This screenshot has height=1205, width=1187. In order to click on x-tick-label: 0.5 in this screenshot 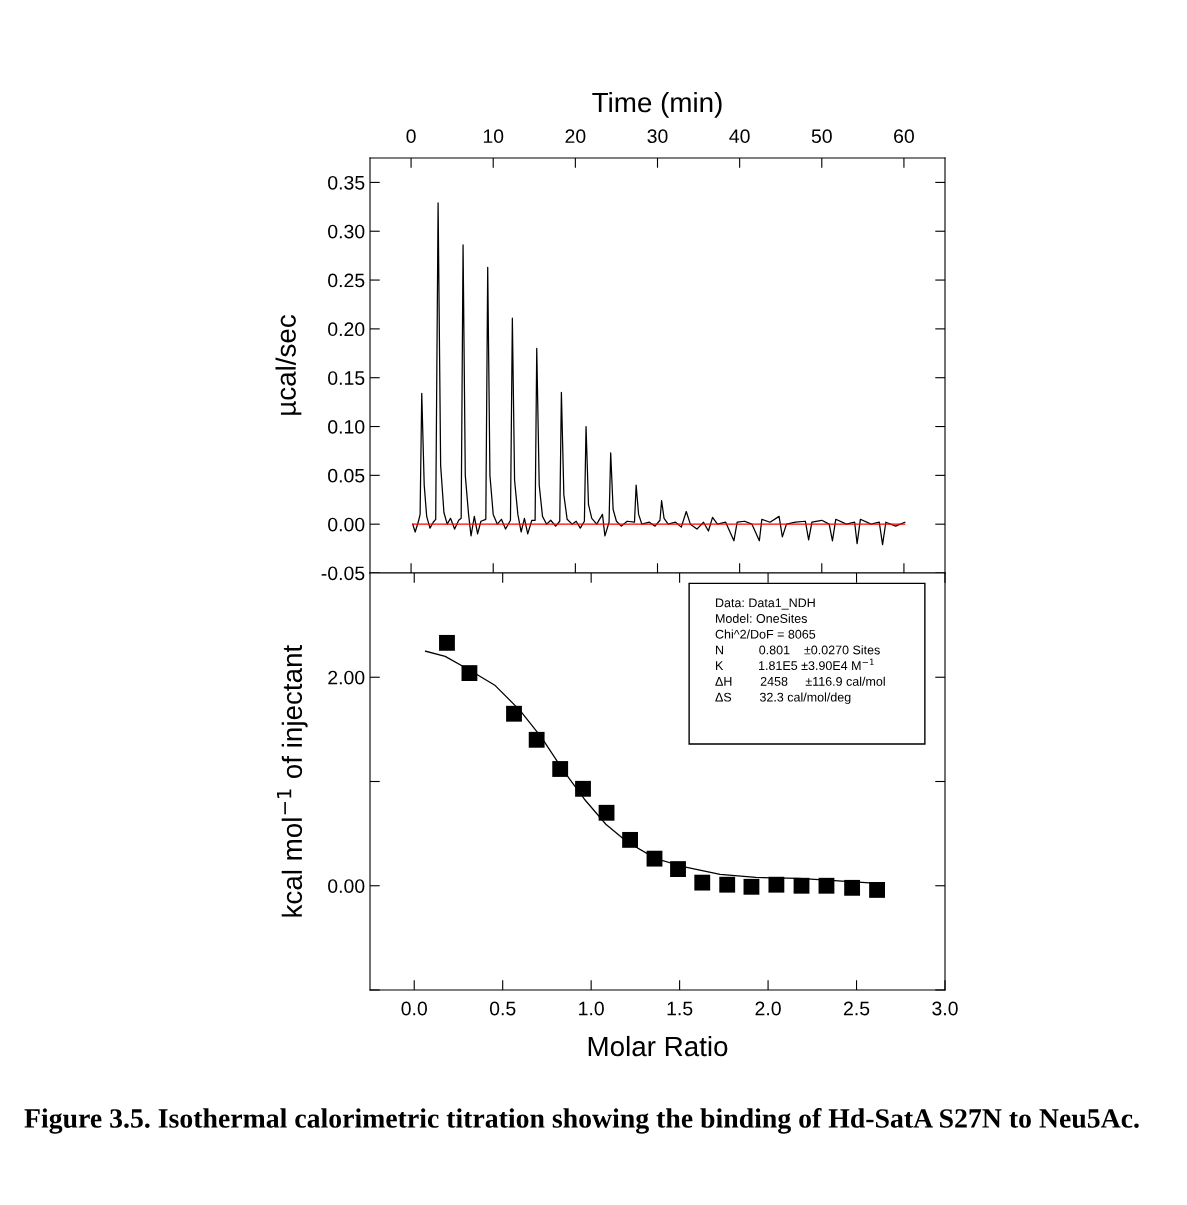, I will do `click(502, 1008)`.